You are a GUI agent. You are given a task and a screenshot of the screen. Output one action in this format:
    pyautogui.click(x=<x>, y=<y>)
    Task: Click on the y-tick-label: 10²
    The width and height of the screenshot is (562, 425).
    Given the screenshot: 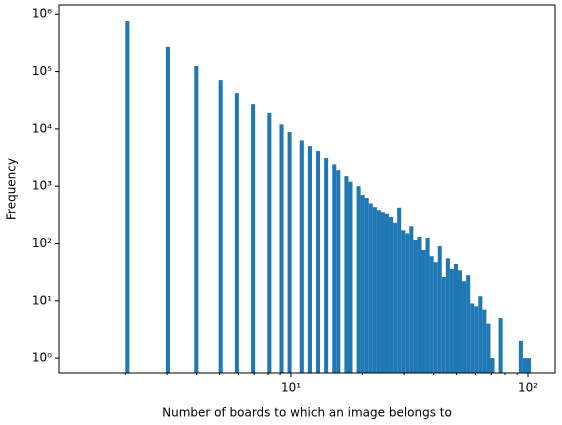 What is the action you would take?
    pyautogui.click(x=42, y=243)
    